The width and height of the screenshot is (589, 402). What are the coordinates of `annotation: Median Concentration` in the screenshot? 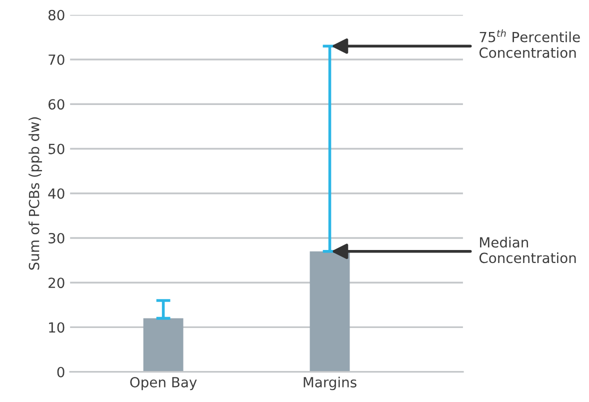 It's located at (527, 250).